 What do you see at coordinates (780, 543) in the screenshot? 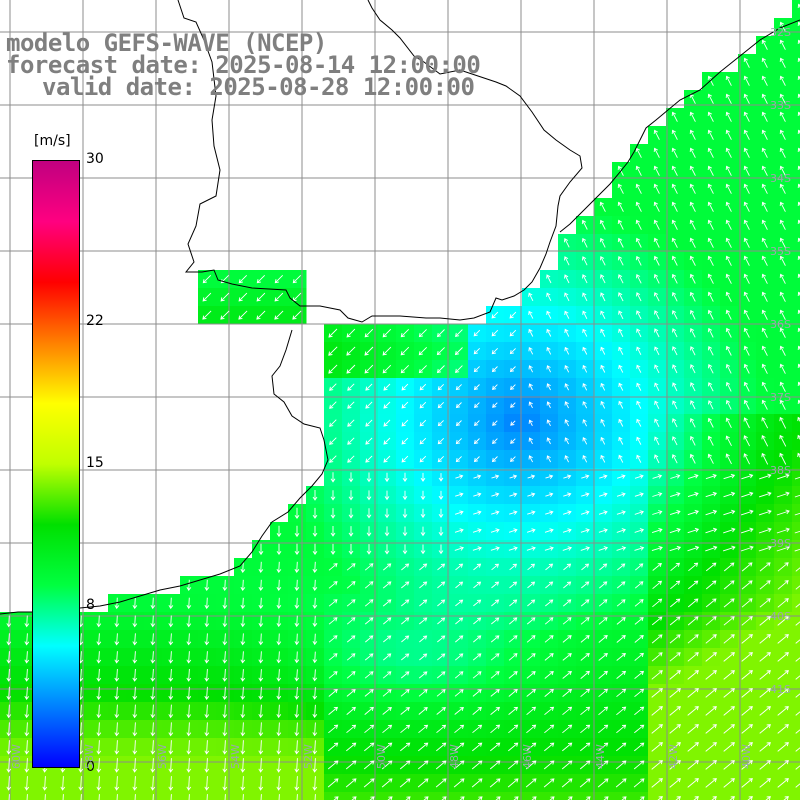
I see `latitude-label: 39S` at bounding box center [780, 543].